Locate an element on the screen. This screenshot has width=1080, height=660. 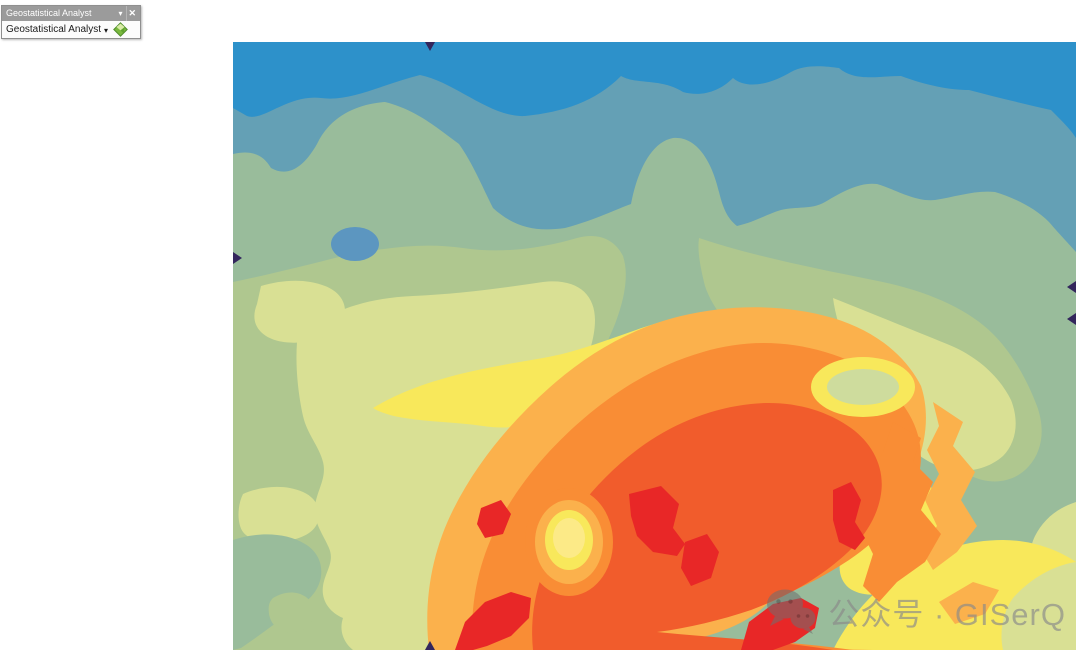
close-icon: ✕ is located at coordinates (131, 13).